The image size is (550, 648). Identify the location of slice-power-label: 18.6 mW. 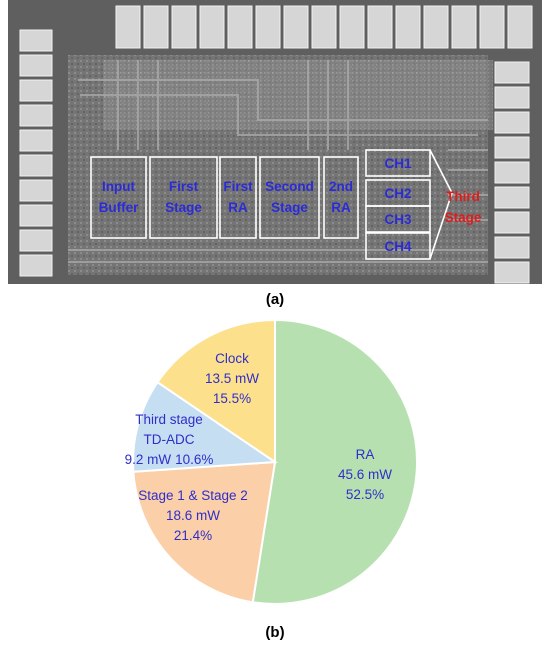
(193, 515).